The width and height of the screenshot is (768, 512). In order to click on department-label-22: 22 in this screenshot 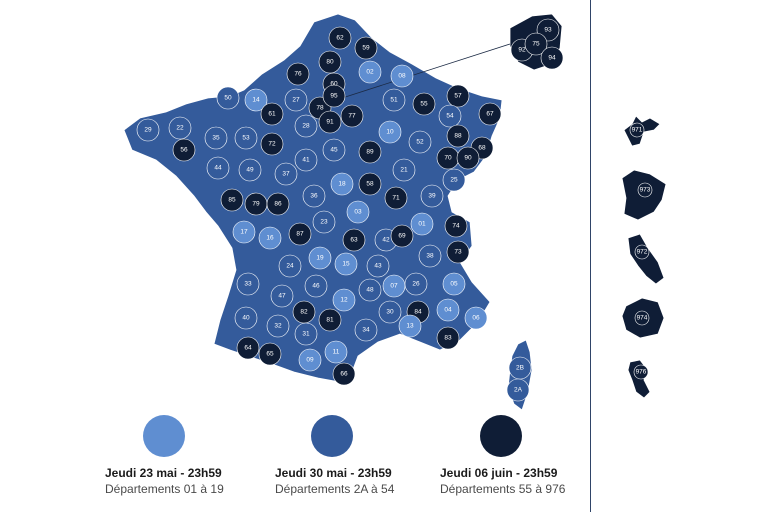, I will do `click(180, 128)`.